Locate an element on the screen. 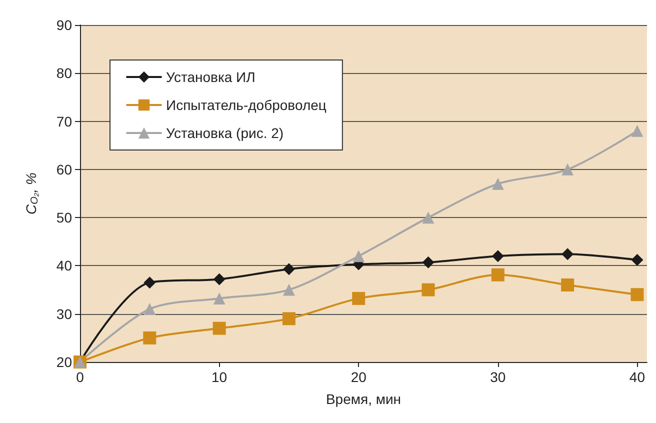 The width and height of the screenshot is (656, 423). y-tick-label: 20 is located at coordinates (64, 362).